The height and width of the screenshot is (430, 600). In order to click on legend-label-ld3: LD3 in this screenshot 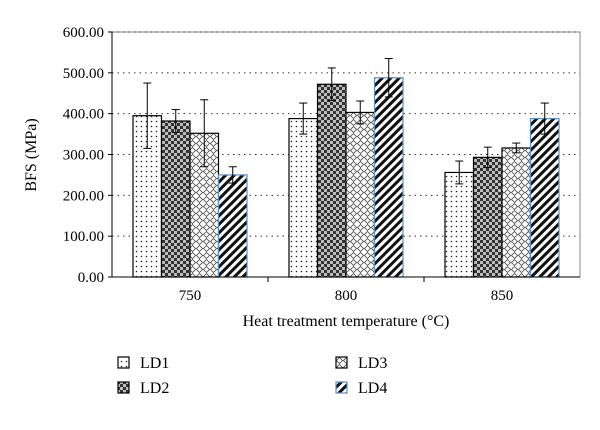, I will do `click(372, 363)`.